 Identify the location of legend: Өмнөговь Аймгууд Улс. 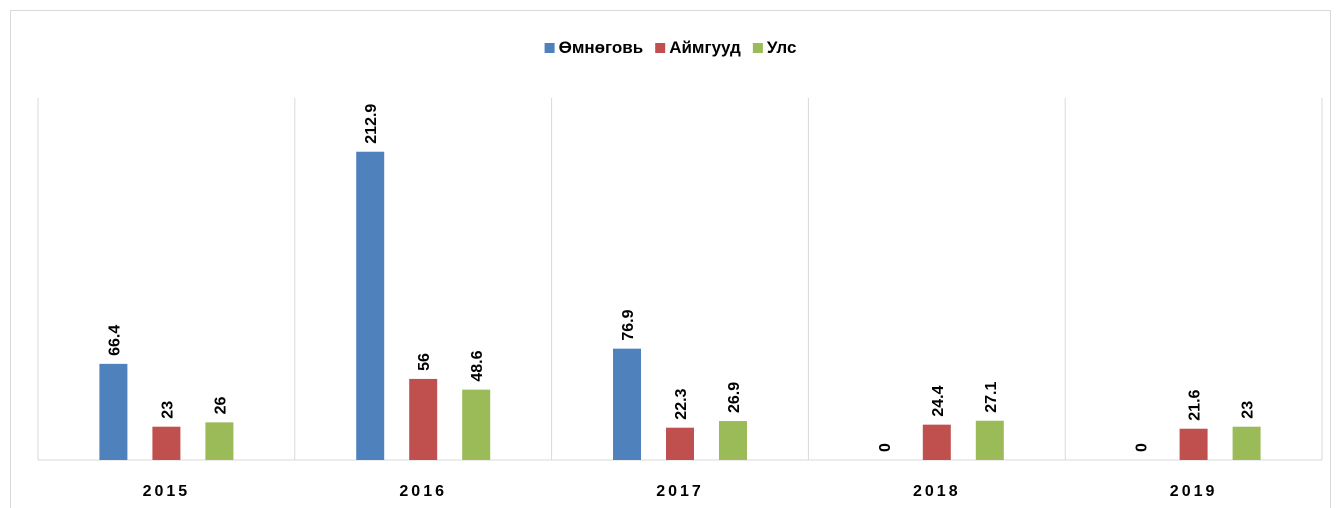
(670, 47).